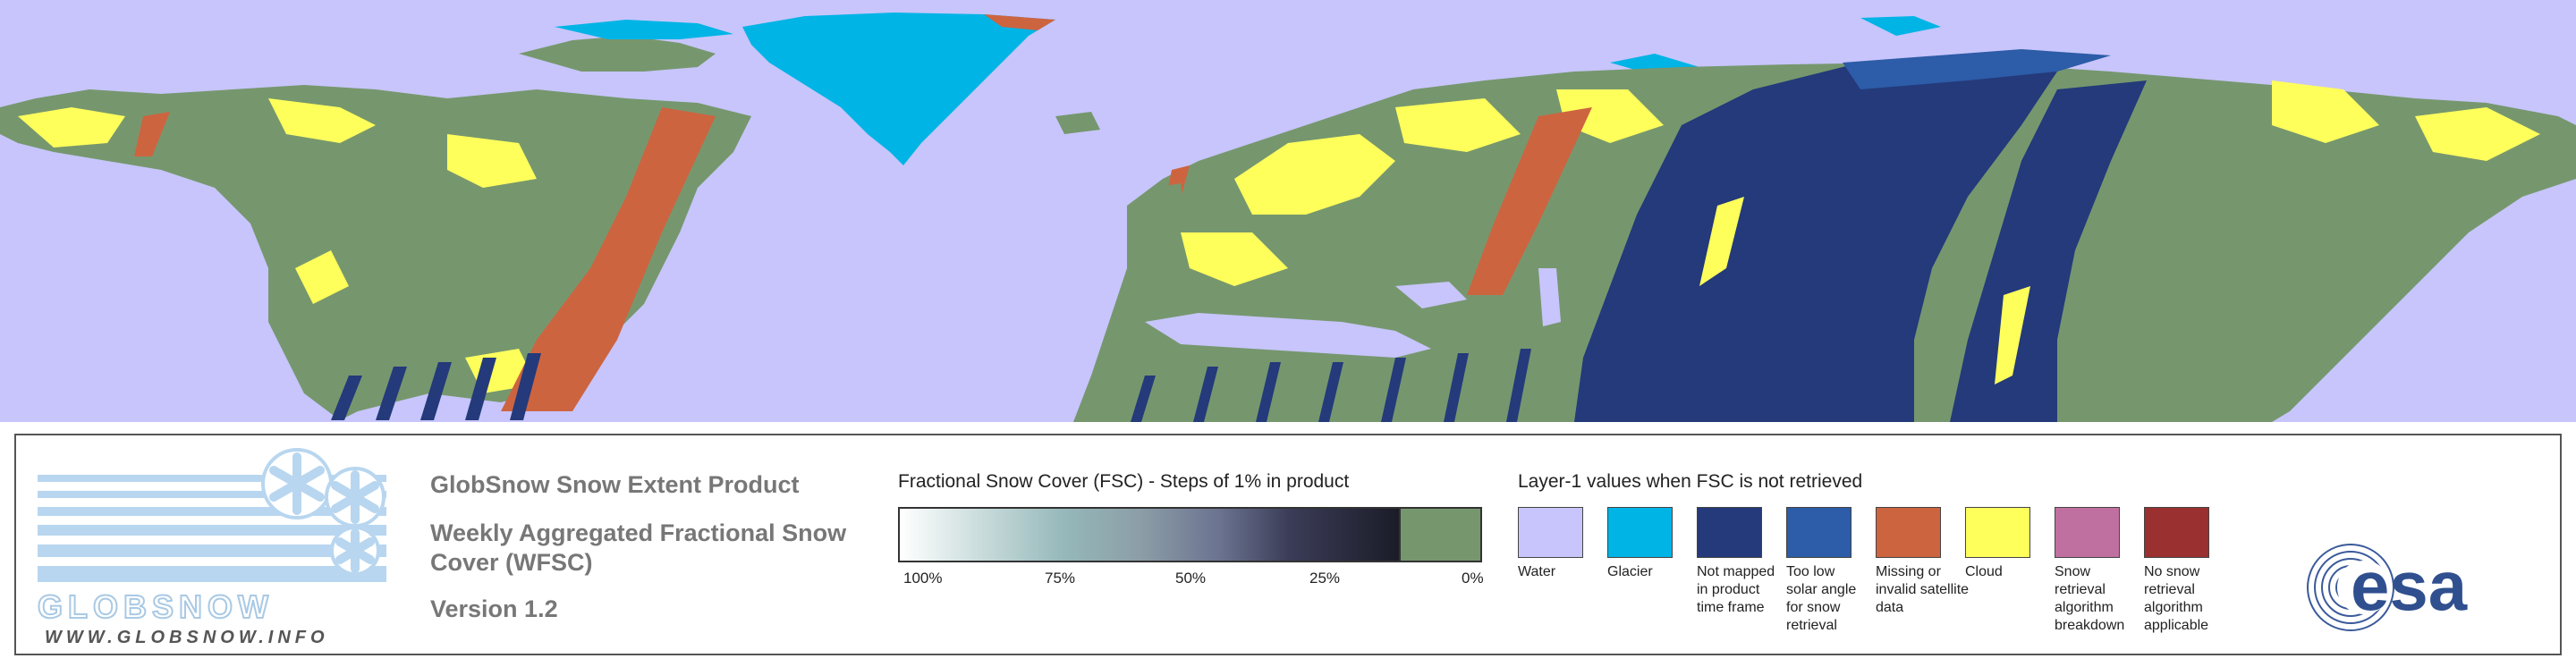 The image size is (2576, 667). Describe the element at coordinates (1149, 535) in the screenshot. I see `fsc-gradient-bar` at that location.